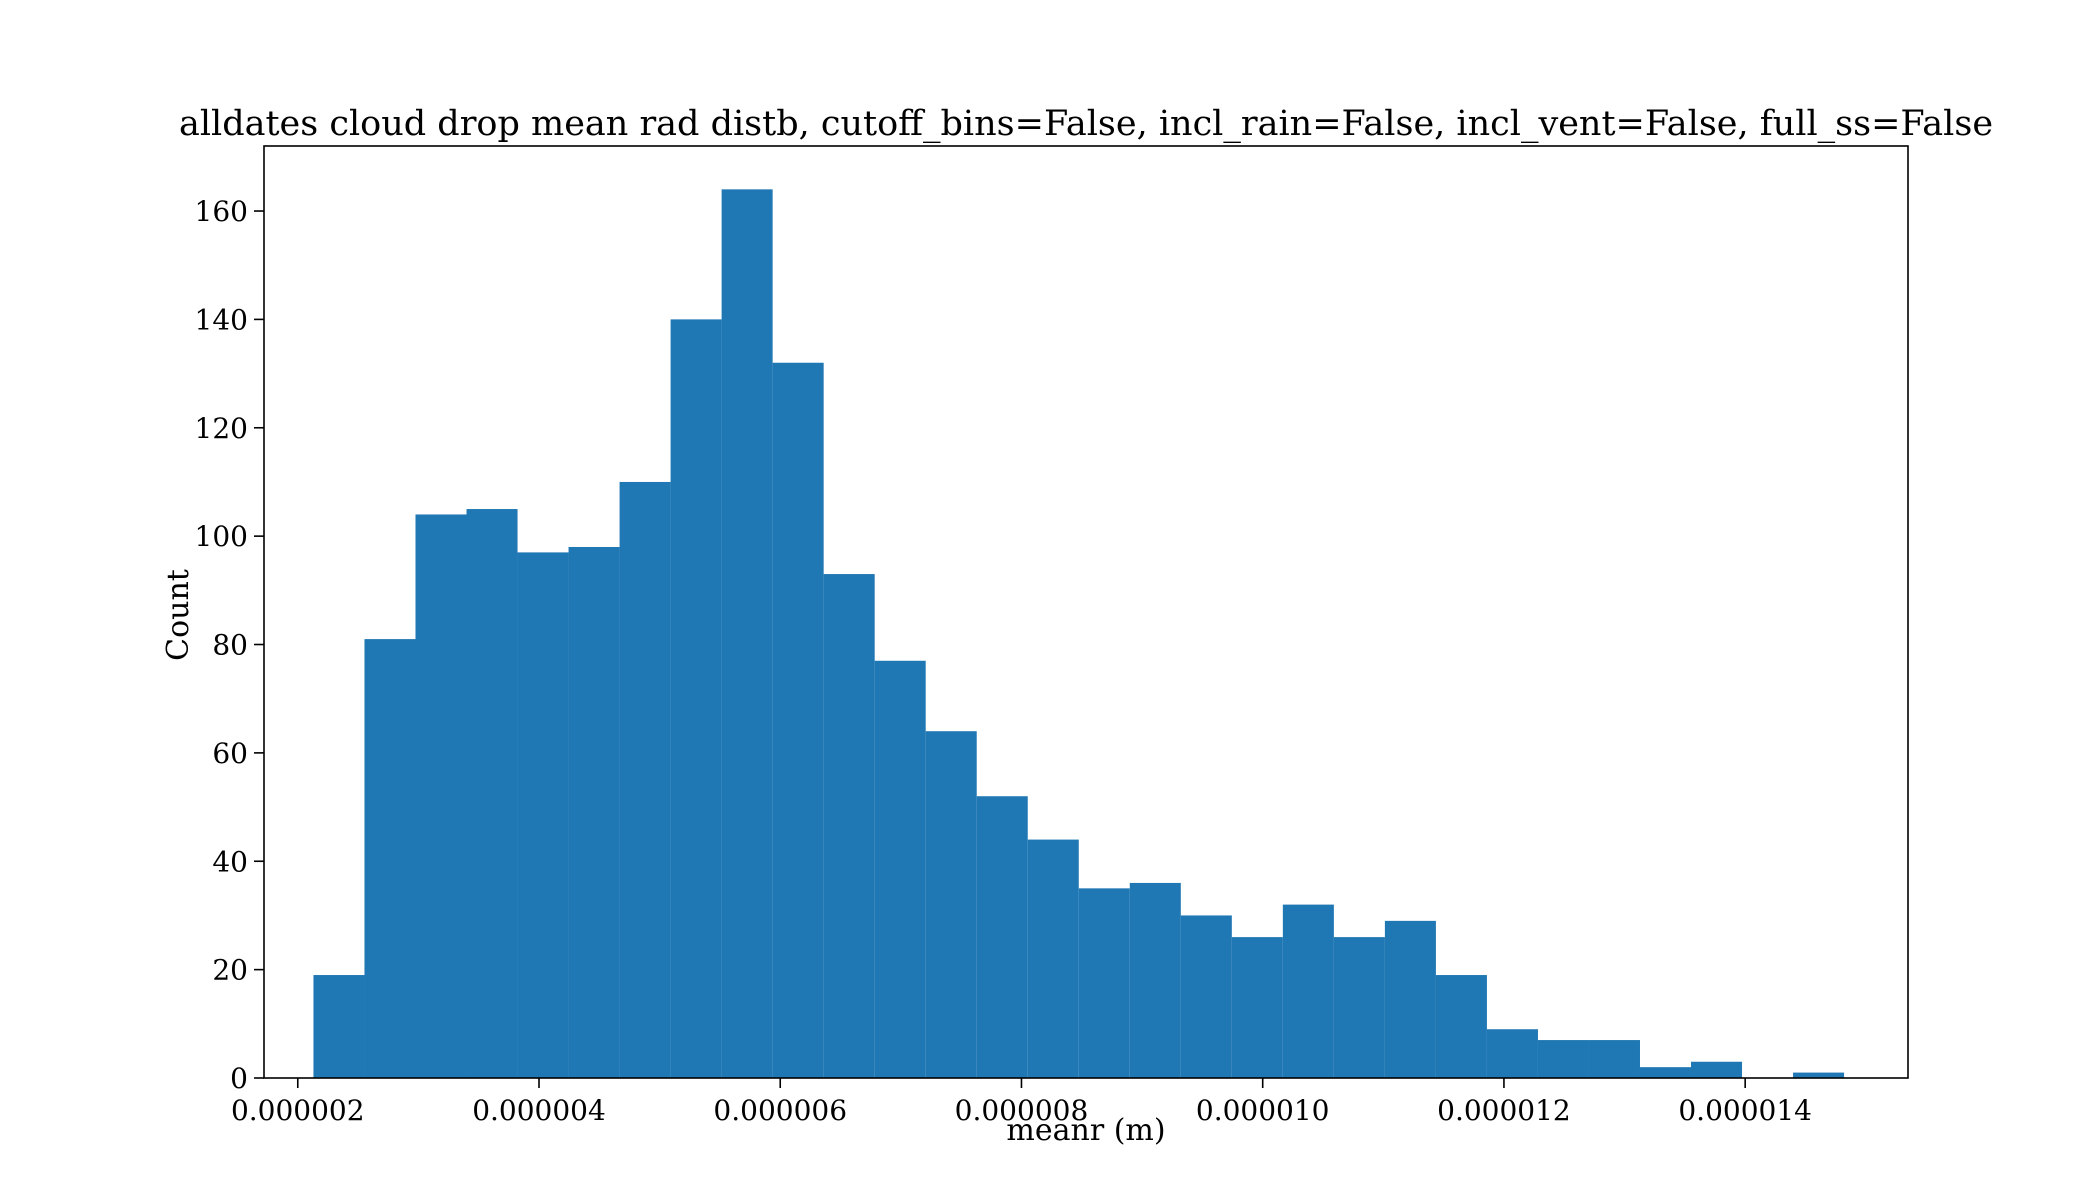 The image size is (2100, 1200). I want to click on y-tick-label: 60, so click(230, 753).